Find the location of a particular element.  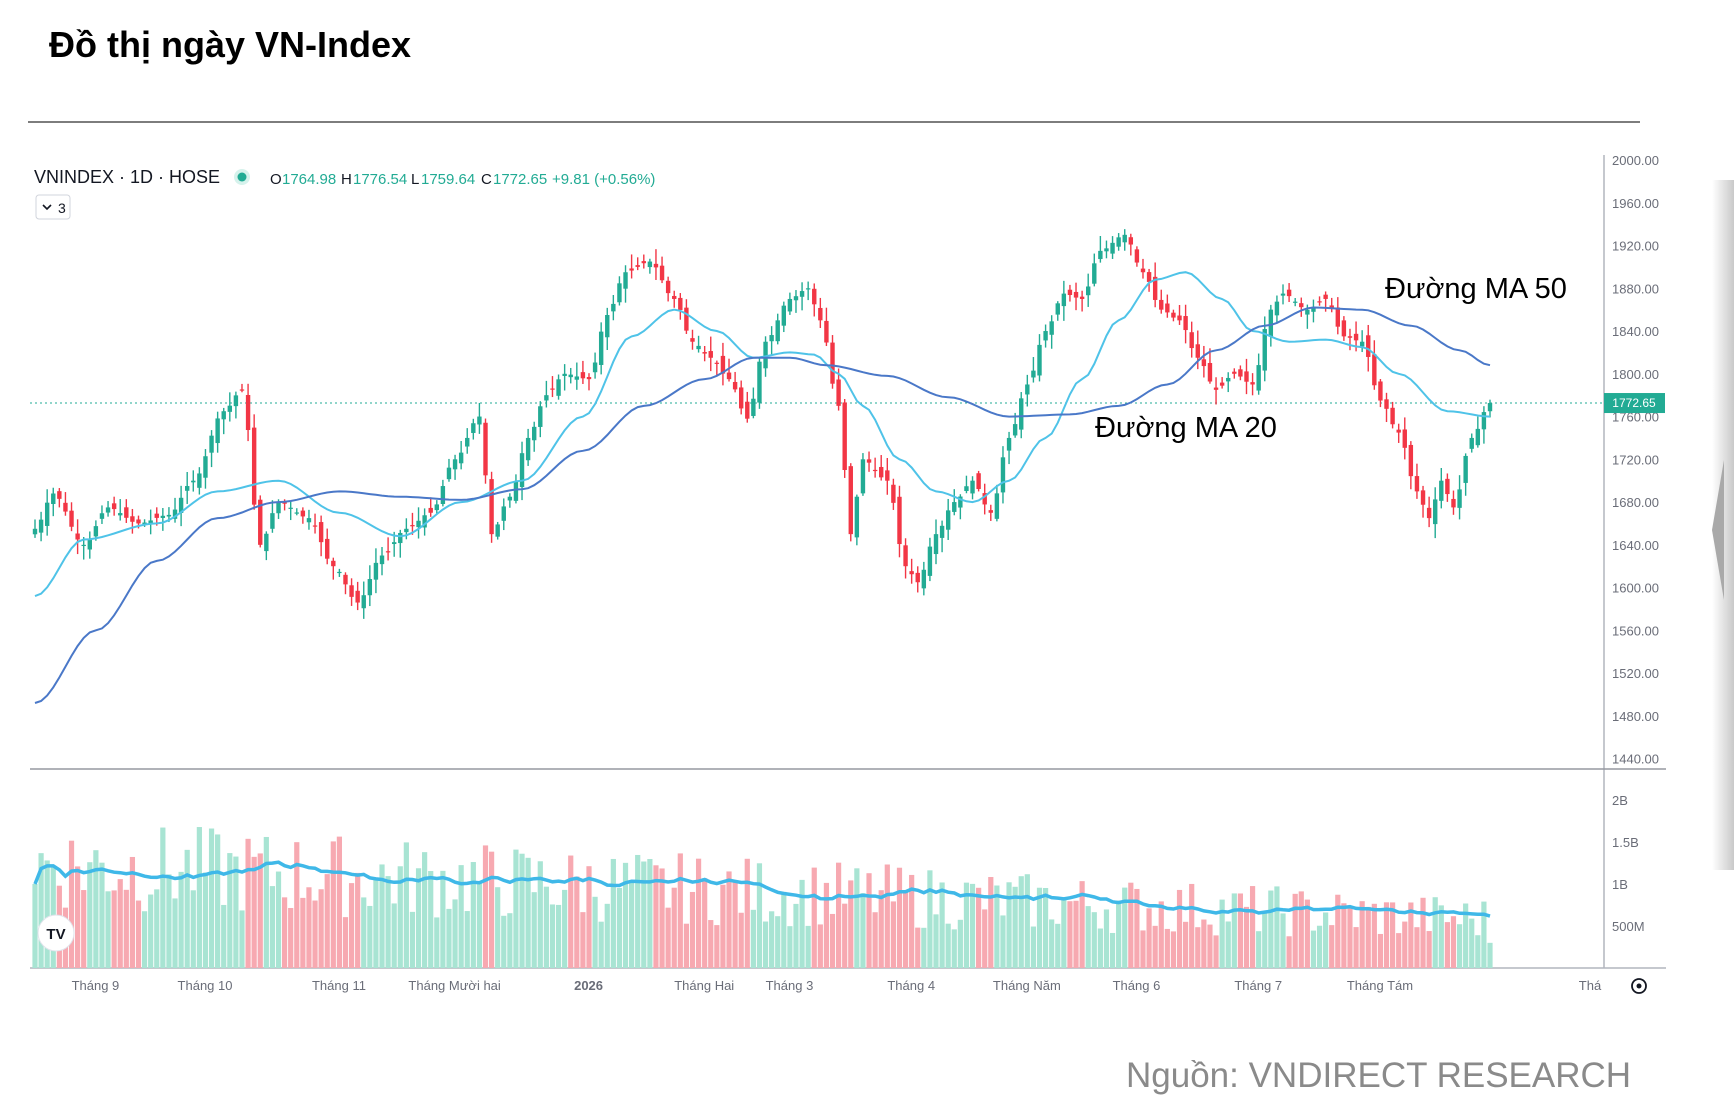

page-edge-decoration is located at coordinates (1723, 525).